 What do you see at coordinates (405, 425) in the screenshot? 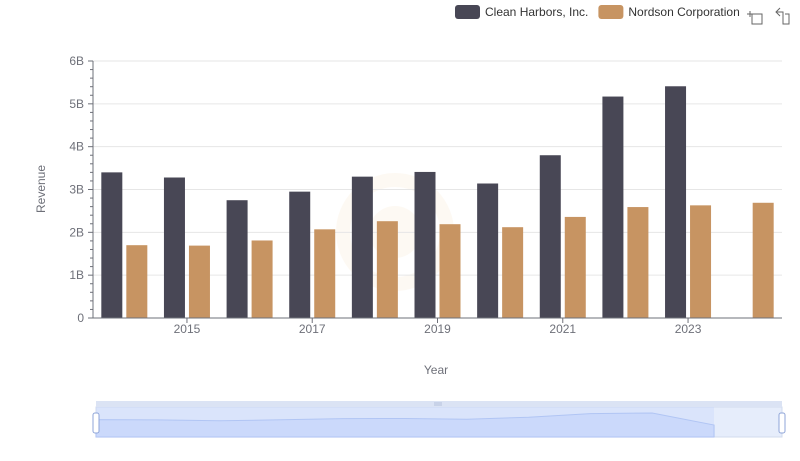
I see `data-zoom-preview` at bounding box center [405, 425].